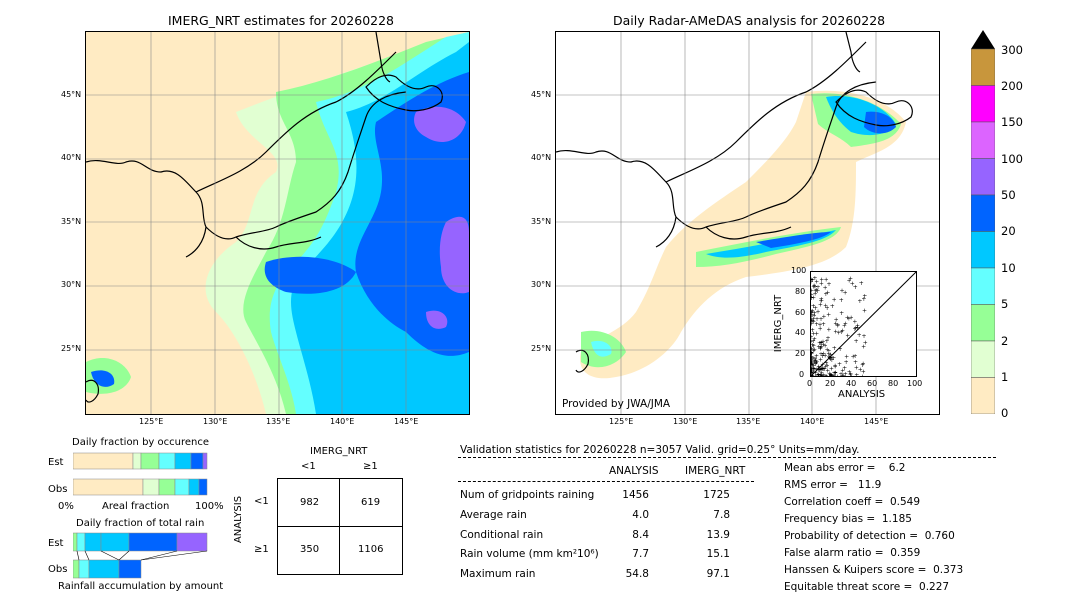 The image size is (1080, 612). Describe the element at coordinates (851, 383) in the screenshot. I see `inset-x-tick-40: 40` at that location.